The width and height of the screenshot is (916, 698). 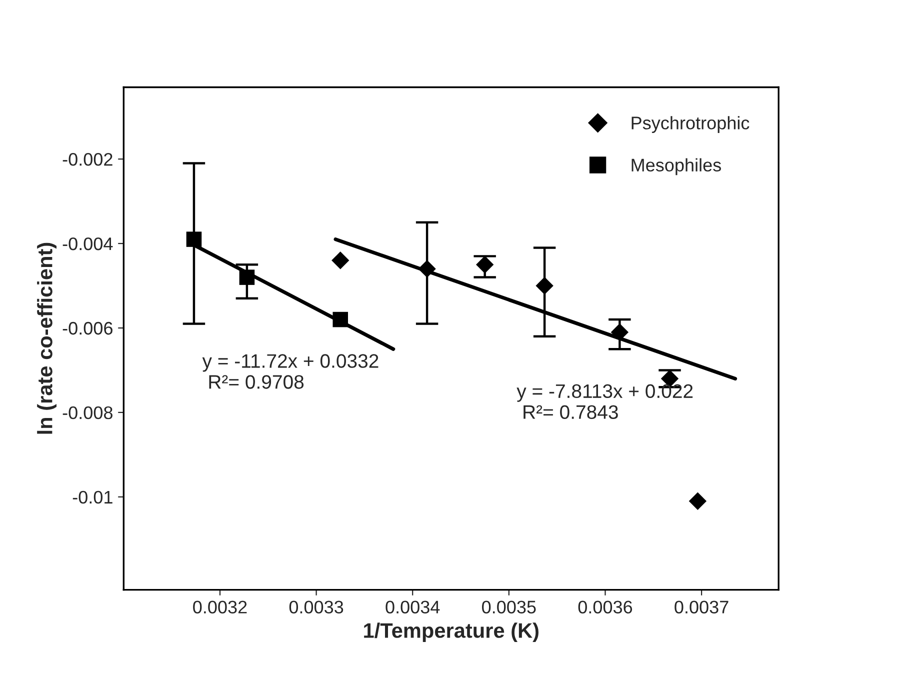 I want to click on y-tick-label: -0.002, so click(x=87, y=159).